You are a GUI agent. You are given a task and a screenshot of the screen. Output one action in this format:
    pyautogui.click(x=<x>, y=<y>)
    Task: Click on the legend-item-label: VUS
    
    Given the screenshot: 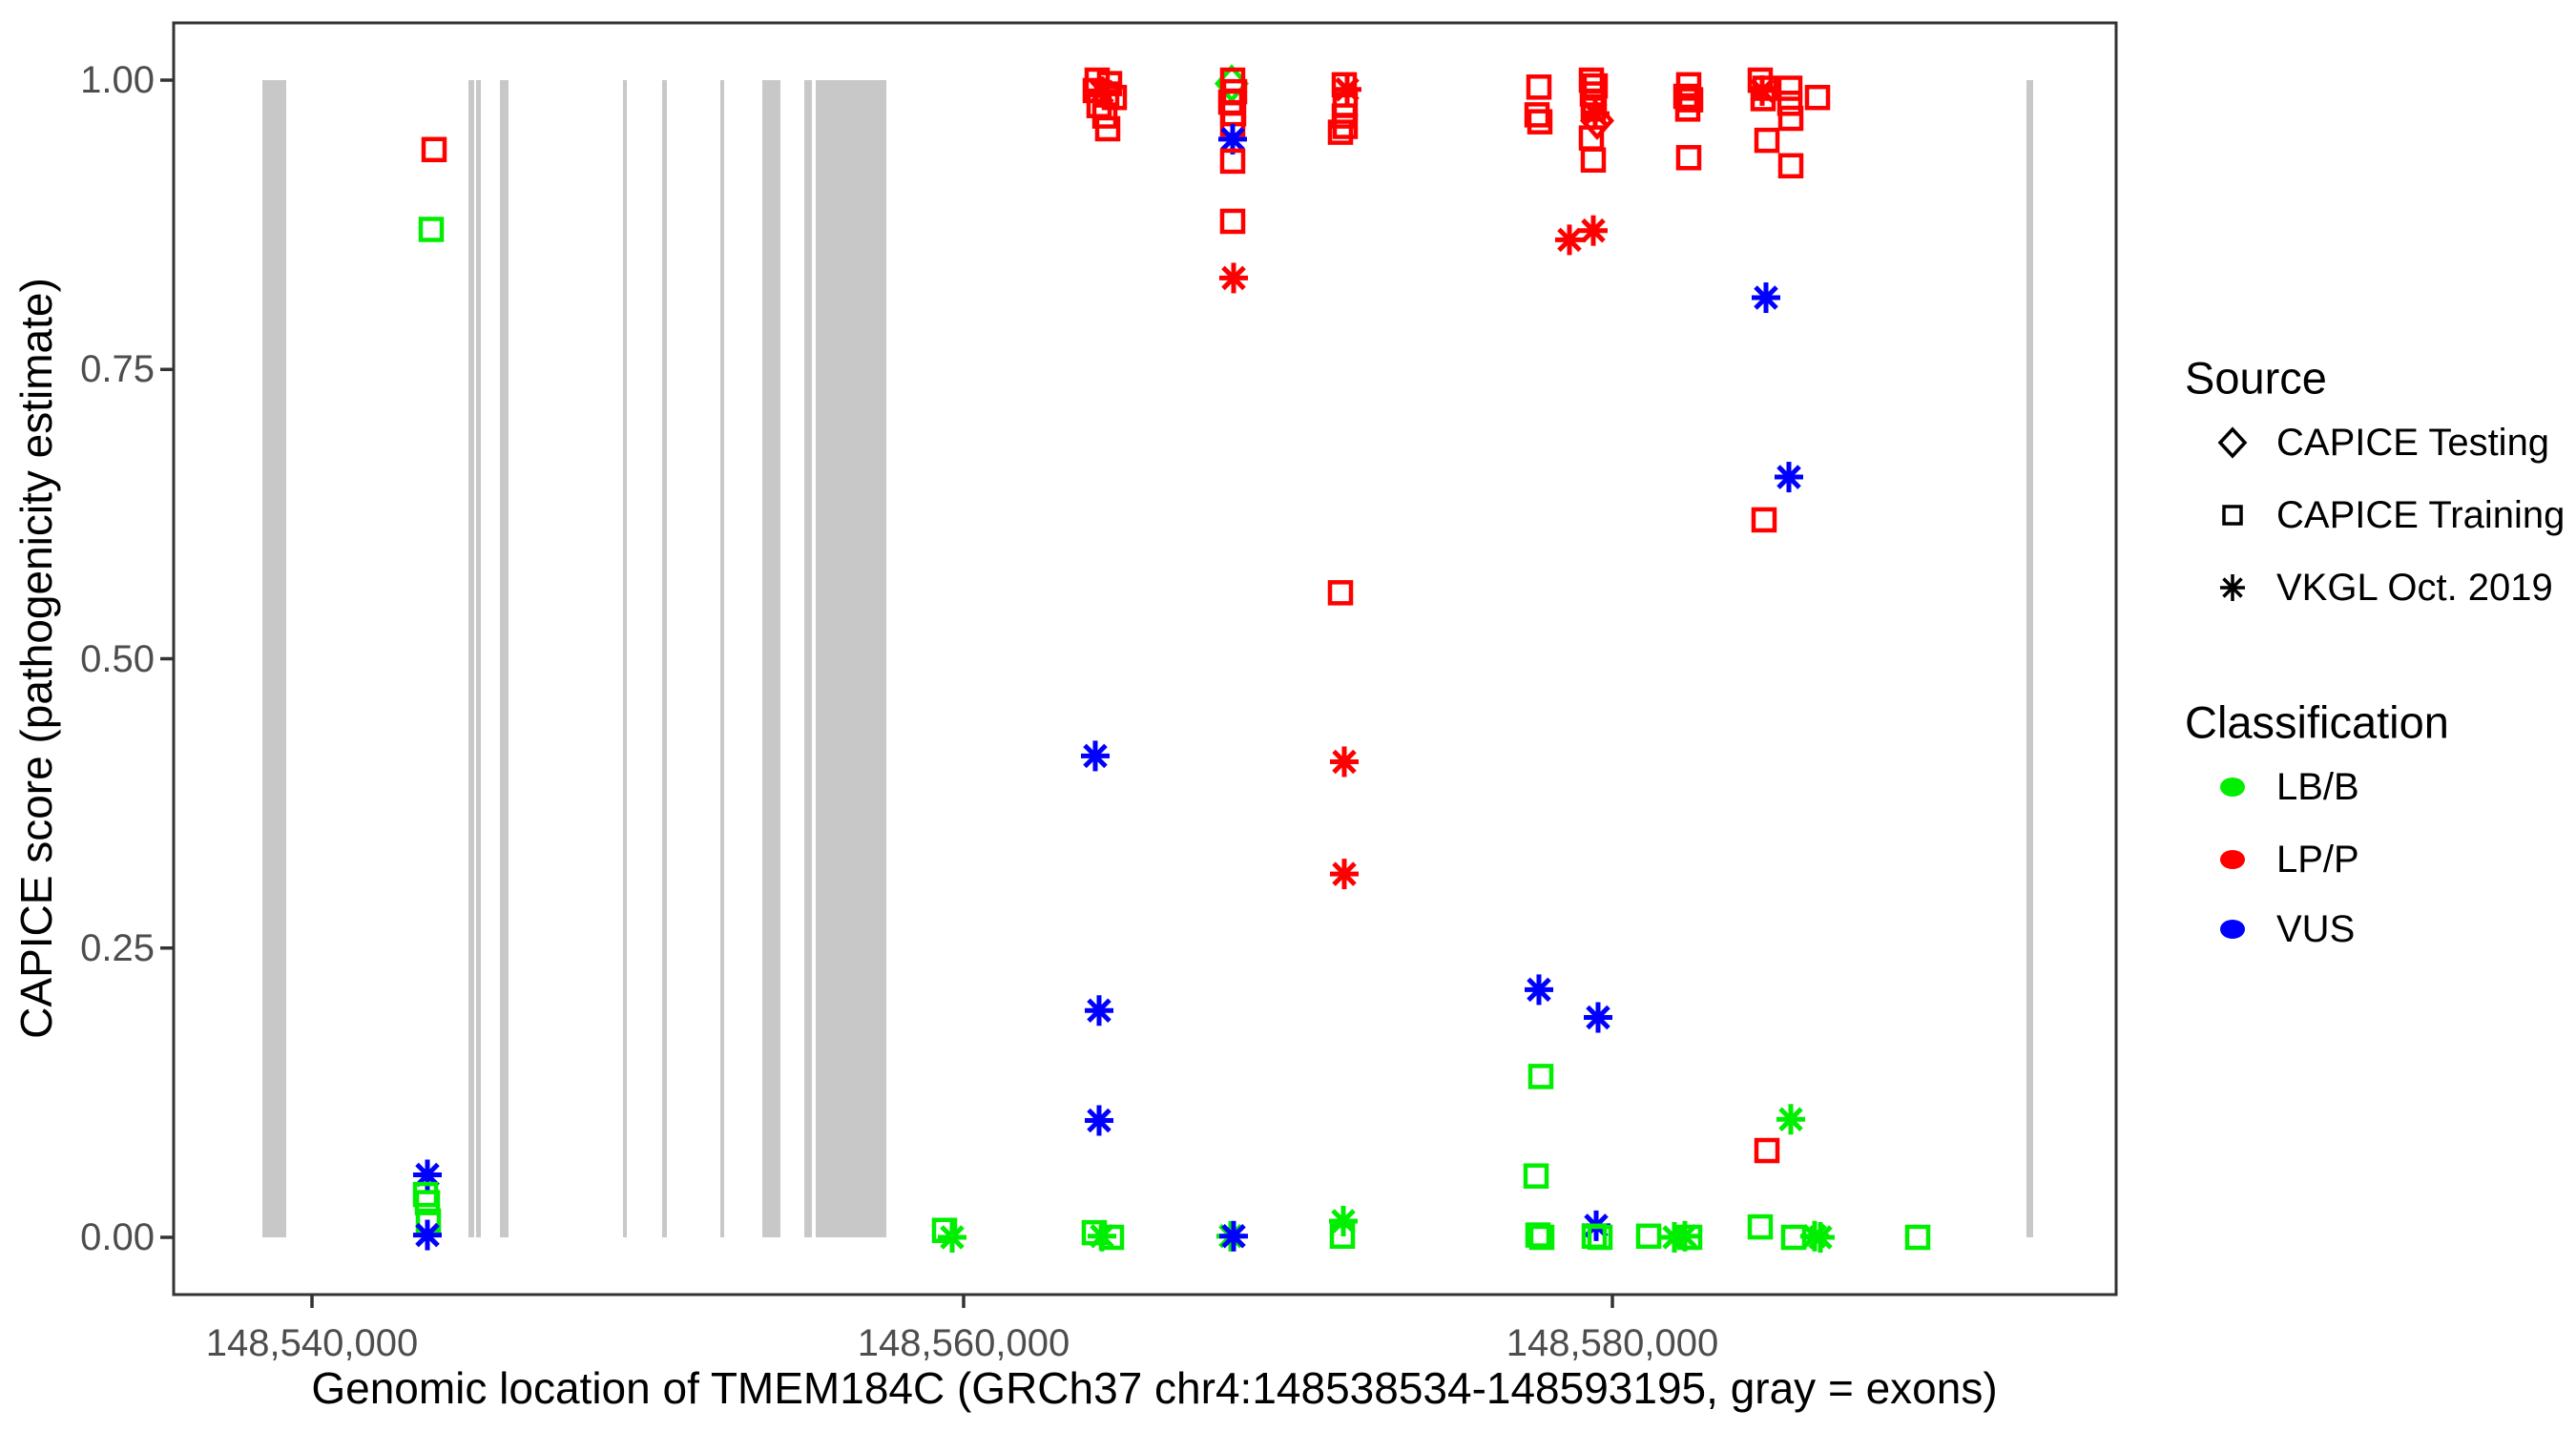 What is the action you would take?
    pyautogui.click(x=2316, y=928)
    